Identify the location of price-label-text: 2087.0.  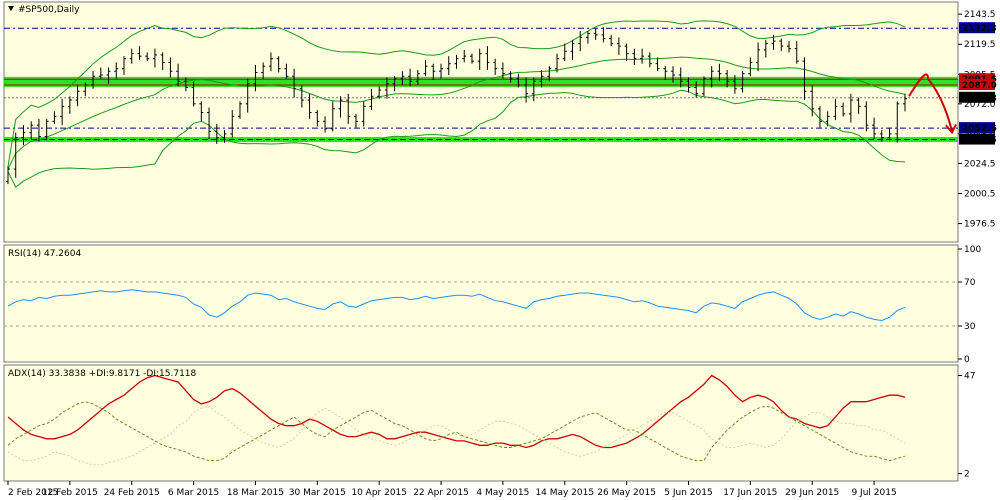
(979, 86).